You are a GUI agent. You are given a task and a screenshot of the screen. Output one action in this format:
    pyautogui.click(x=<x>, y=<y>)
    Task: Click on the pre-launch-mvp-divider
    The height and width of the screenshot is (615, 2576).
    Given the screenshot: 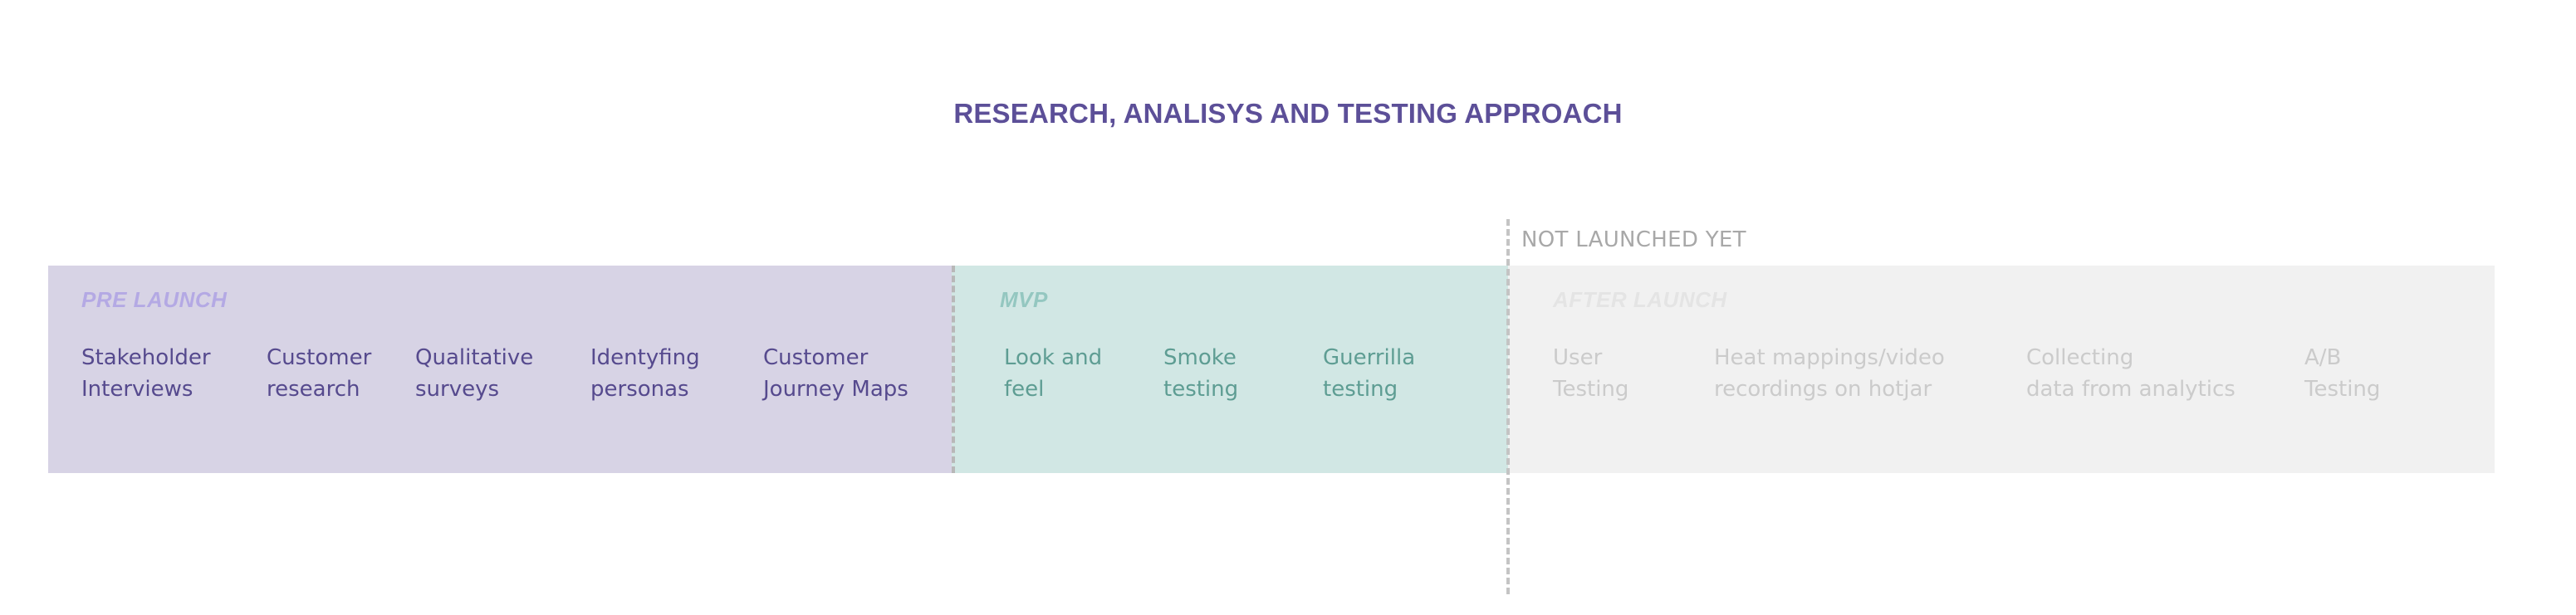 What is the action you would take?
    pyautogui.click(x=953, y=369)
    